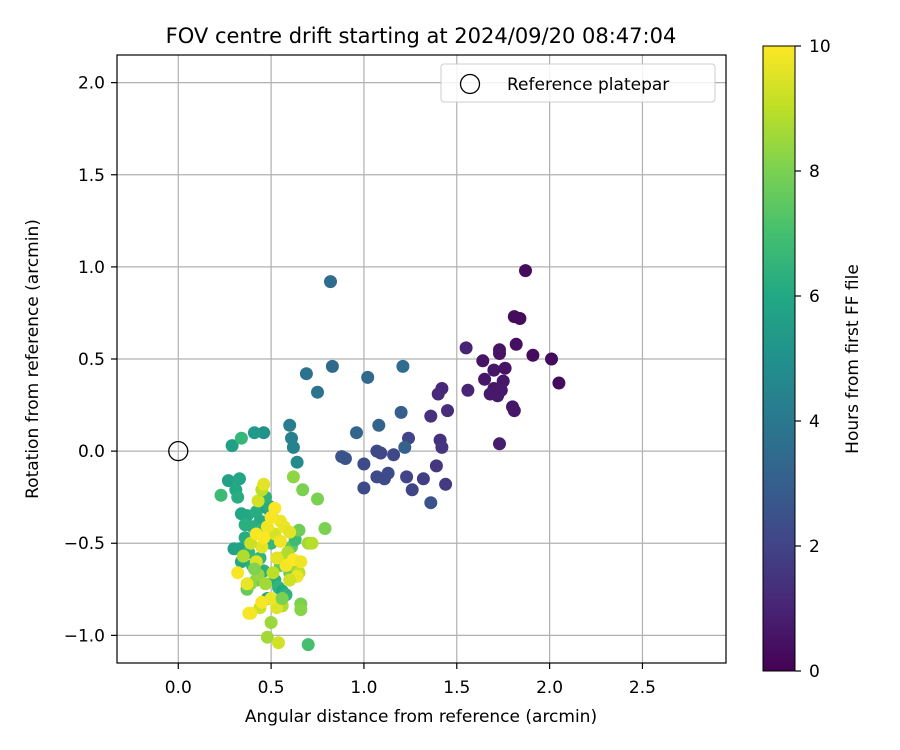 The height and width of the screenshot is (750, 900). What do you see at coordinates (642, 688) in the screenshot?
I see `x-tick-label: 2.5` at bounding box center [642, 688].